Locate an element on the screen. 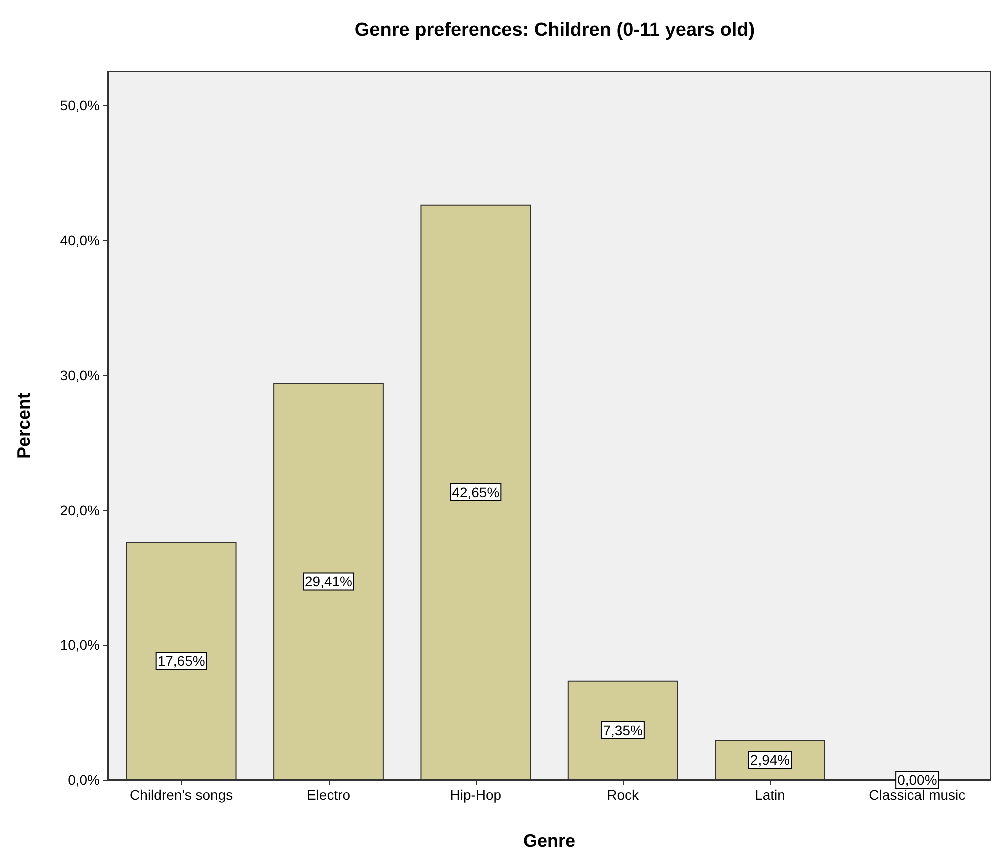 This screenshot has height=855, width=992. x-tick-label: Classical music is located at coordinates (917, 795).